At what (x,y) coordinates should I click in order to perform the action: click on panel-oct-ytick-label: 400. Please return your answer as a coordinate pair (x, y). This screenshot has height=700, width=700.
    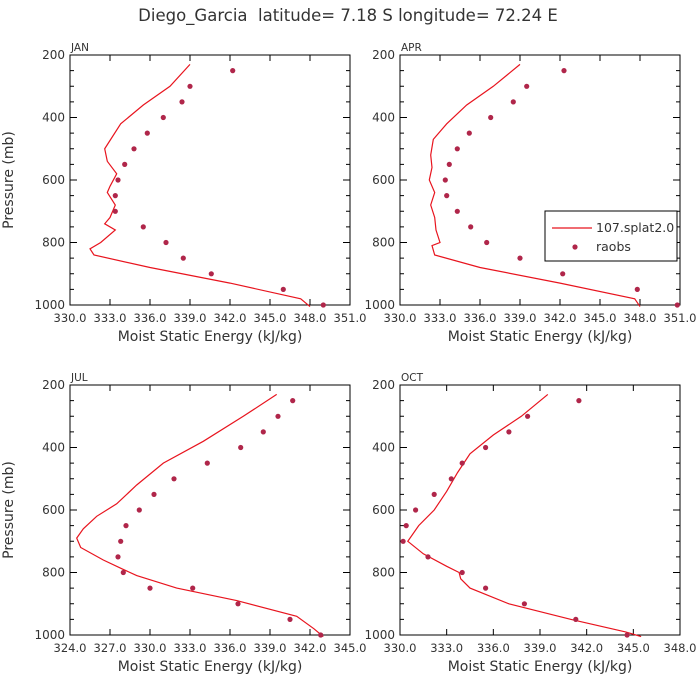
    Looking at the image, I should click on (383, 448).